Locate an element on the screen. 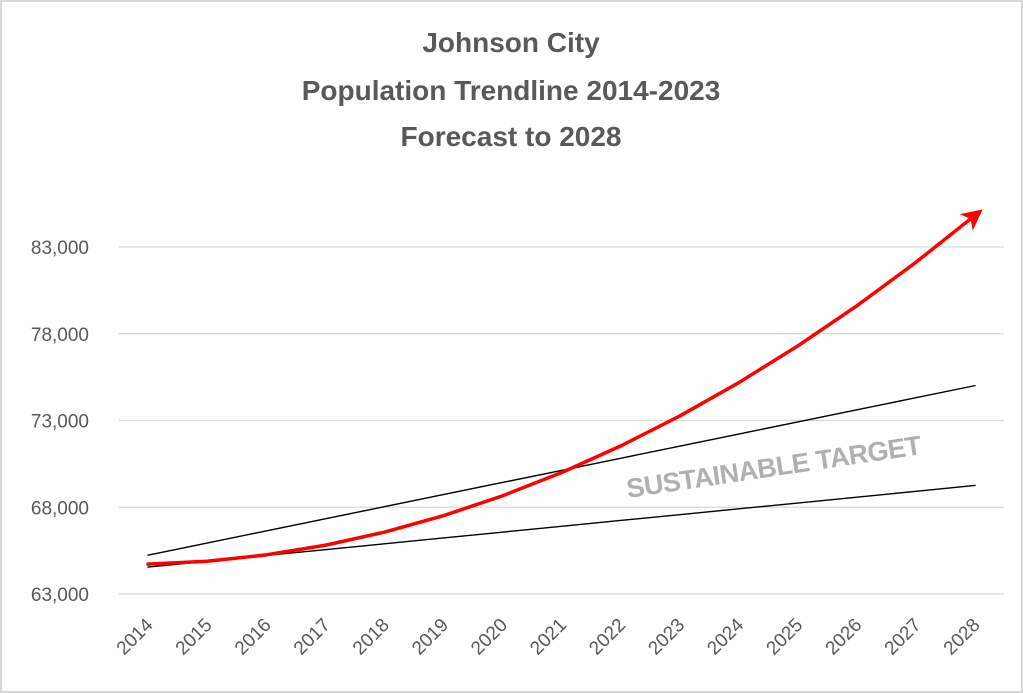 The height and width of the screenshot is (693, 1023). y-axis-ticks: 63,000 68,000 73,000 78,000 83,000 is located at coordinates (60, 422).